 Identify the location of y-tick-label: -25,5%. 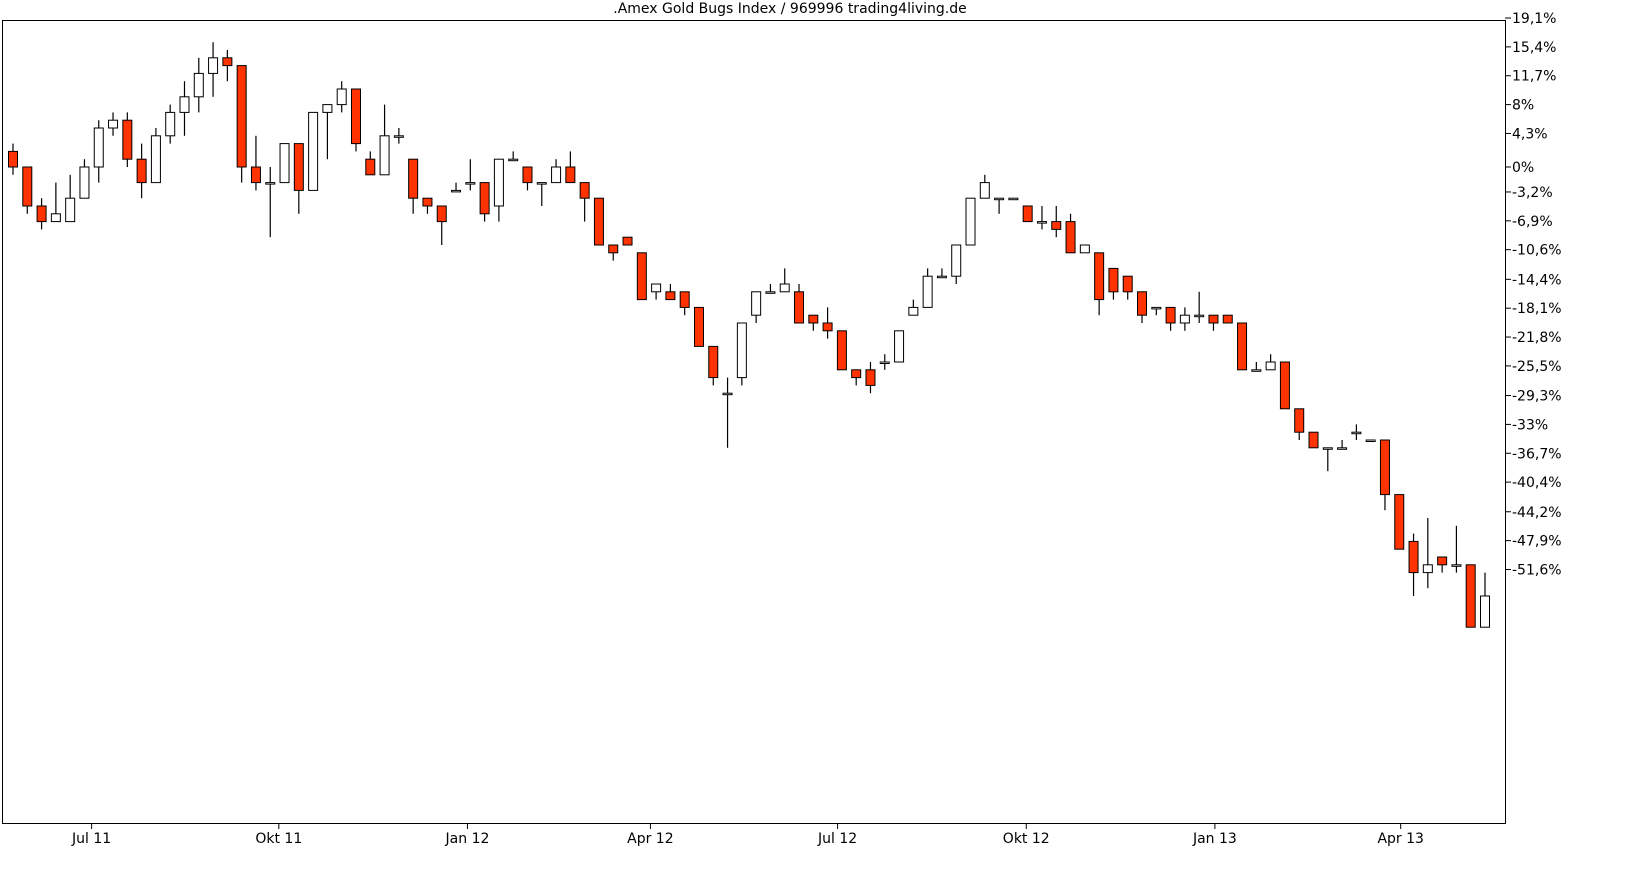
(1537, 367).